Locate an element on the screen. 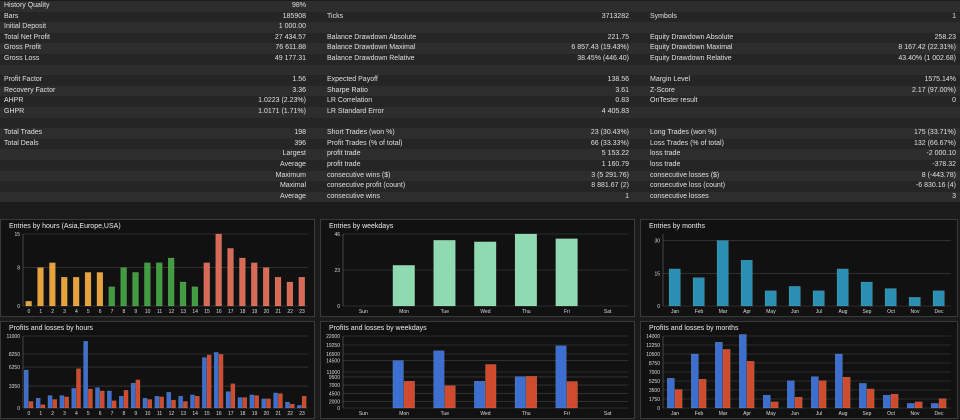  x-tick-label: Jul is located at coordinates (819, 312).